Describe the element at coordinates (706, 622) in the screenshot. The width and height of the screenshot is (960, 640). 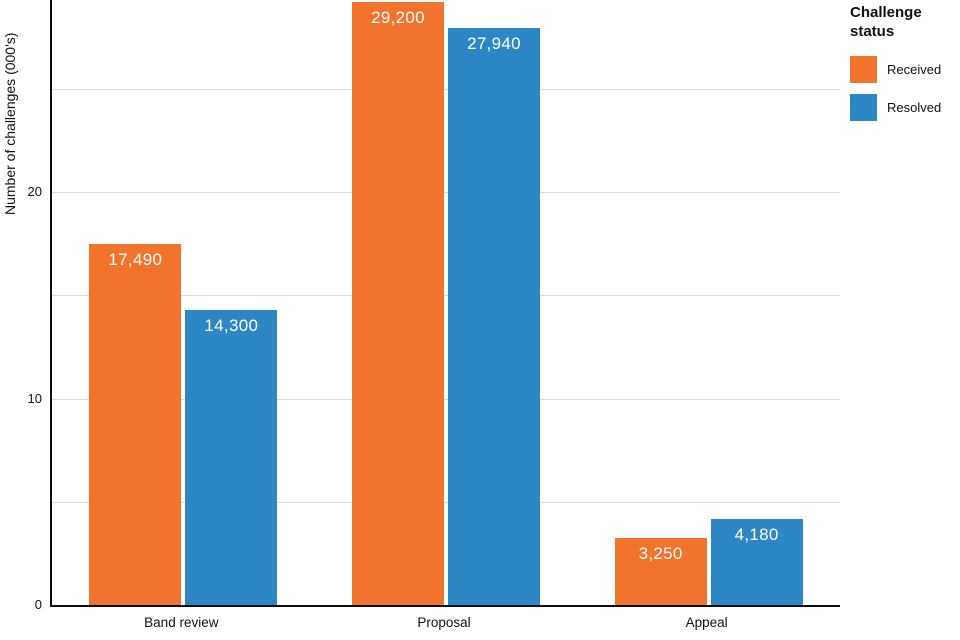
I see `x-tick-label: Appeal` at that location.